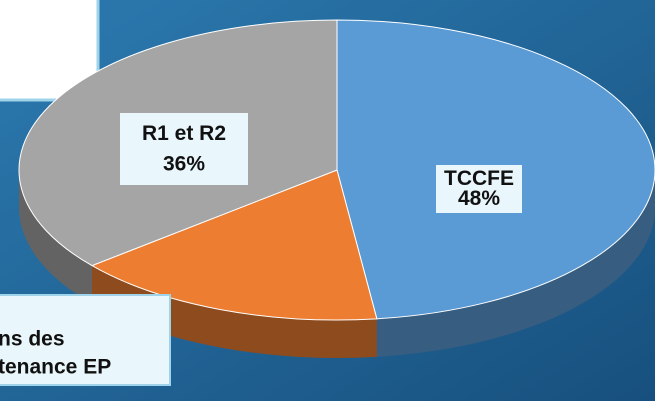 The image size is (655, 401). I want to click on value-label: 48%, so click(479, 198).